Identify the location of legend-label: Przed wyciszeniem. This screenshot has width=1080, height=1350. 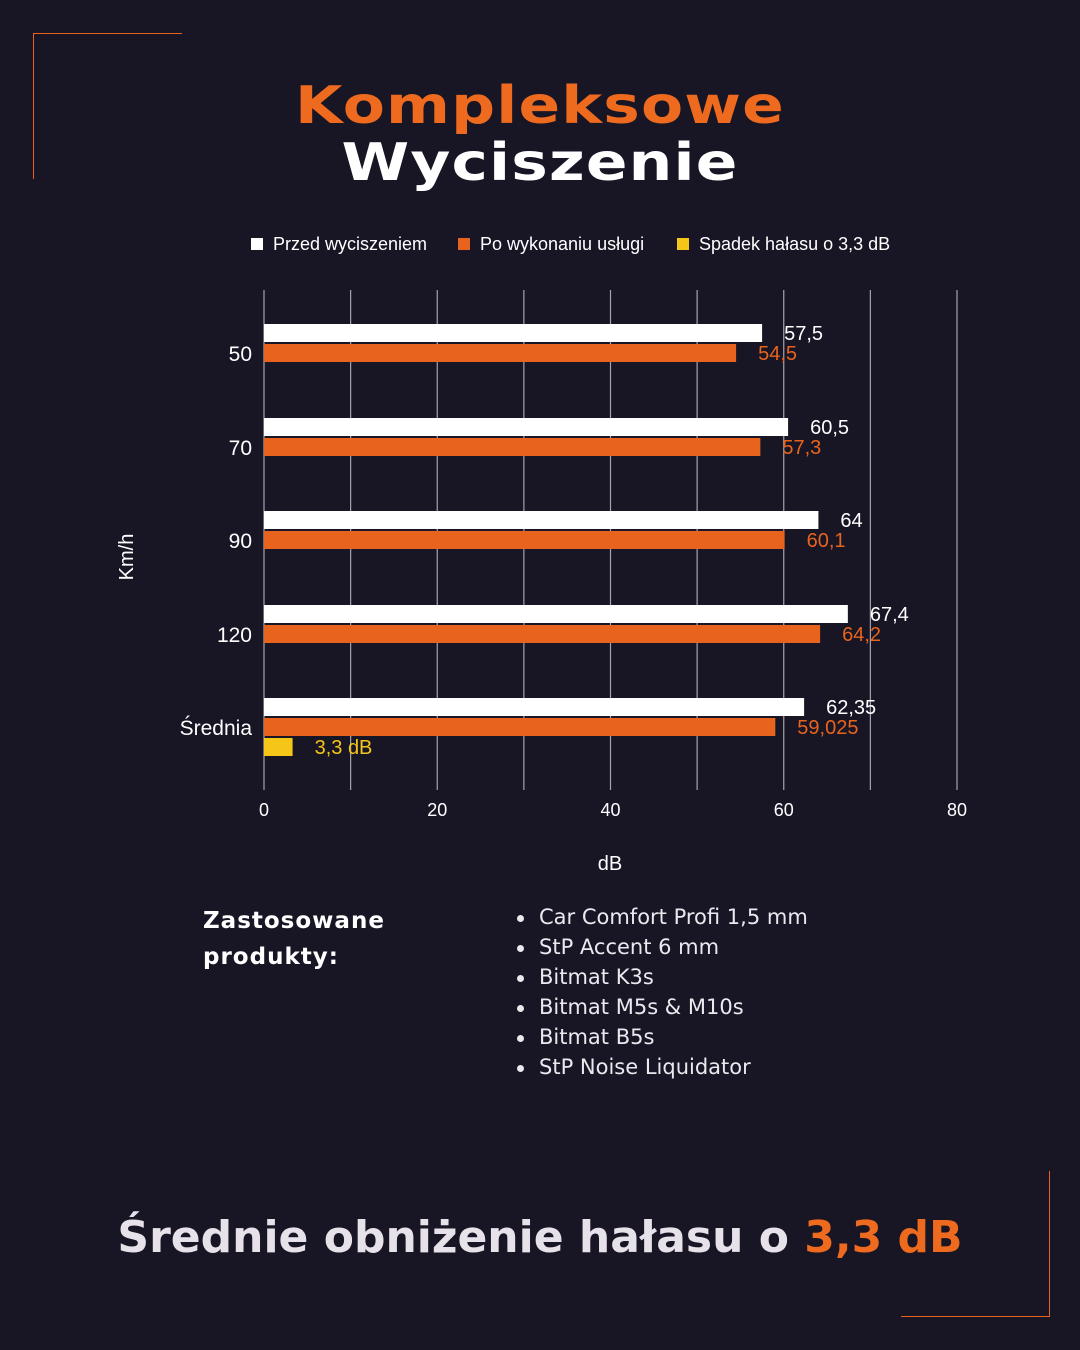
(350, 244).